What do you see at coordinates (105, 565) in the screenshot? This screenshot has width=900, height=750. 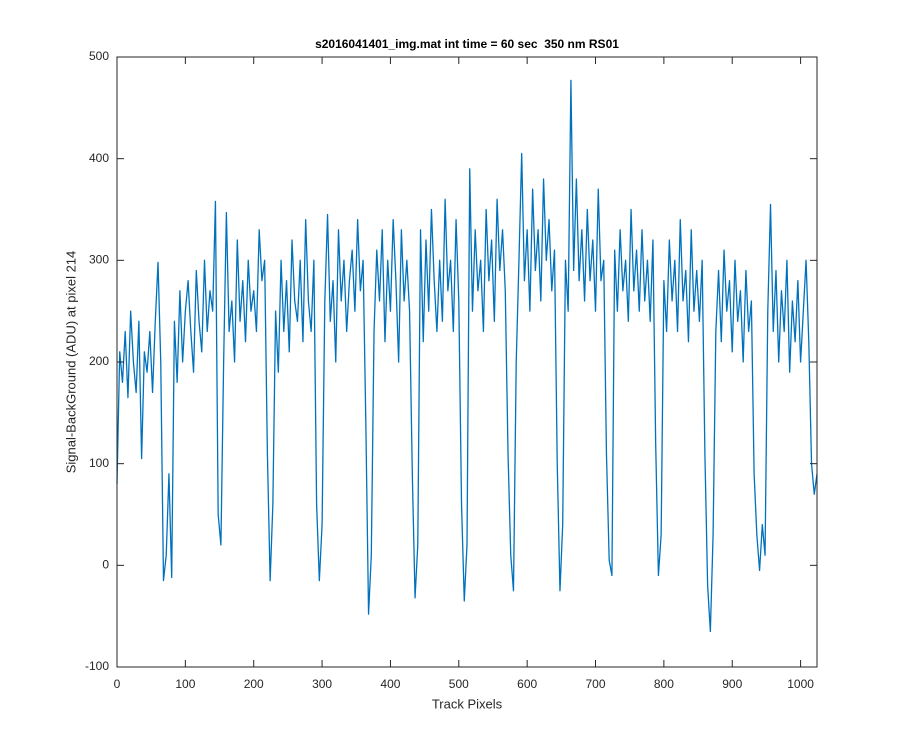 I see `y-tick-label: 0` at bounding box center [105, 565].